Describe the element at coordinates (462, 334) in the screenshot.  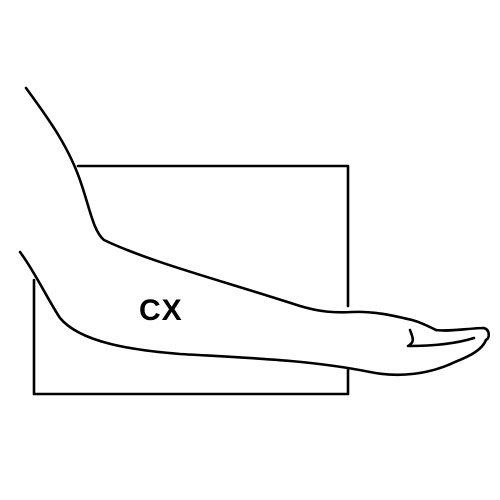
I see `hand-thumb-contour` at that location.